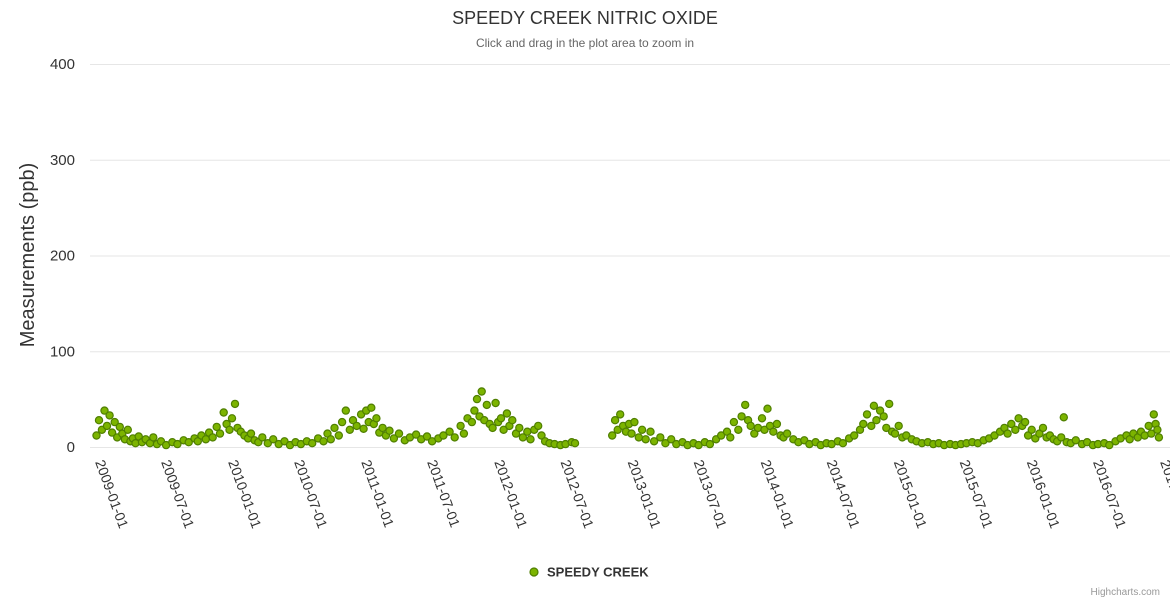 This screenshot has width=1170, height=600. I want to click on legend-marker-icon, so click(534, 572).